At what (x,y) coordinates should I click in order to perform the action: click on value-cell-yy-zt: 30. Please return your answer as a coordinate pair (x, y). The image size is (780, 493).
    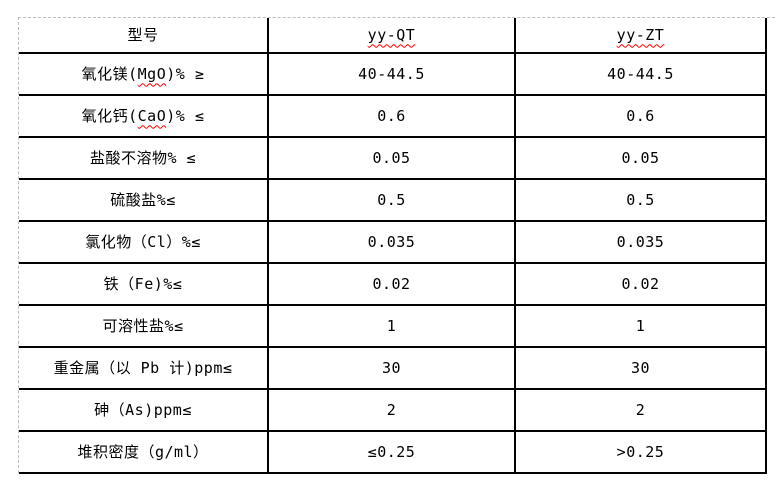
    Looking at the image, I should click on (640, 368).